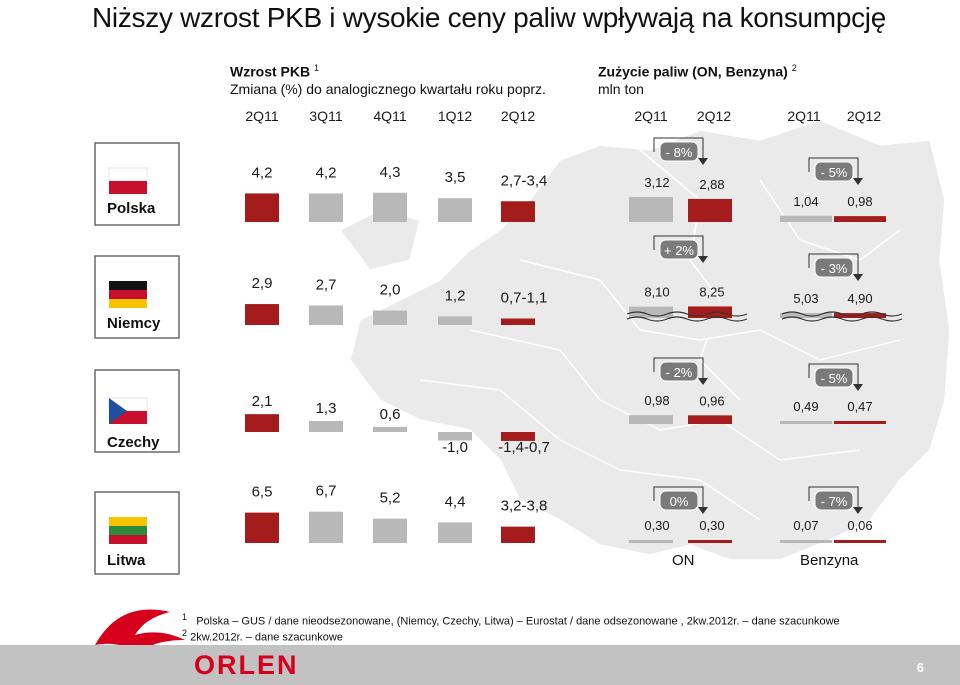  Describe the element at coordinates (137, 297) in the screenshot. I see `flag-germany-icon` at that location.